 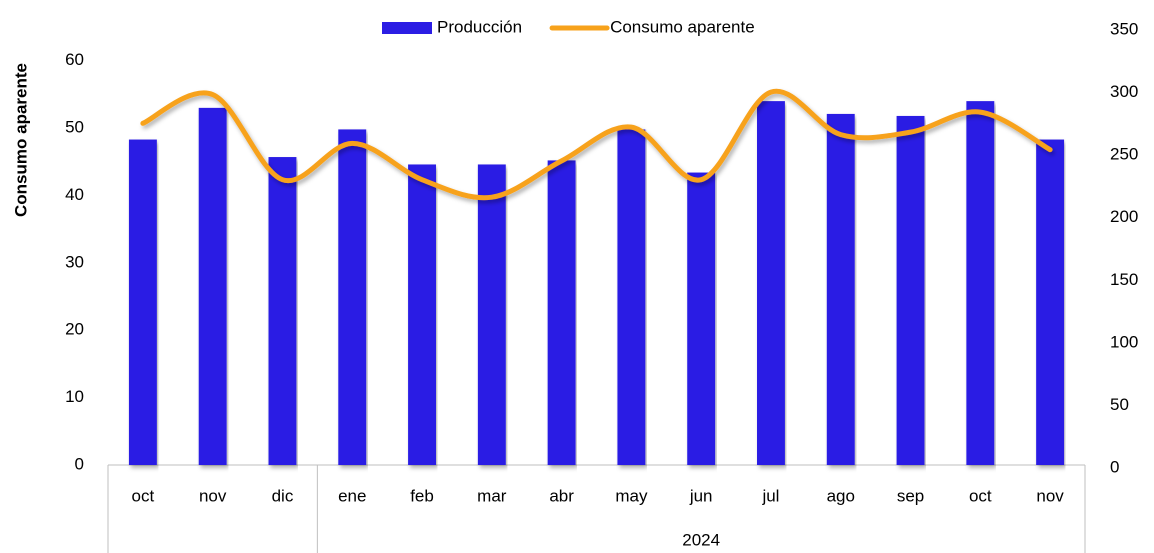 I want to click on y2-tick-label: 200, so click(x=1124, y=216).